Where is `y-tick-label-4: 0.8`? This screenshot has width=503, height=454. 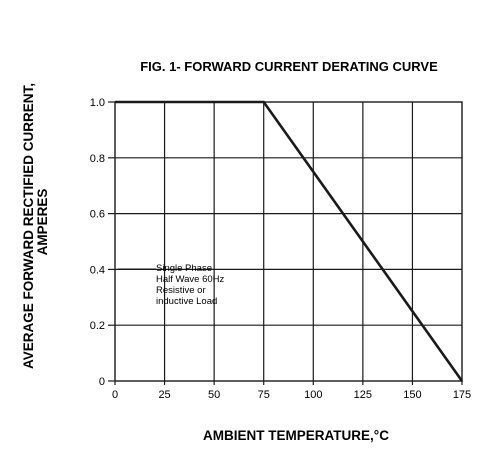 y-tick-label-4: 0.8 is located at coordinates (97, 159).